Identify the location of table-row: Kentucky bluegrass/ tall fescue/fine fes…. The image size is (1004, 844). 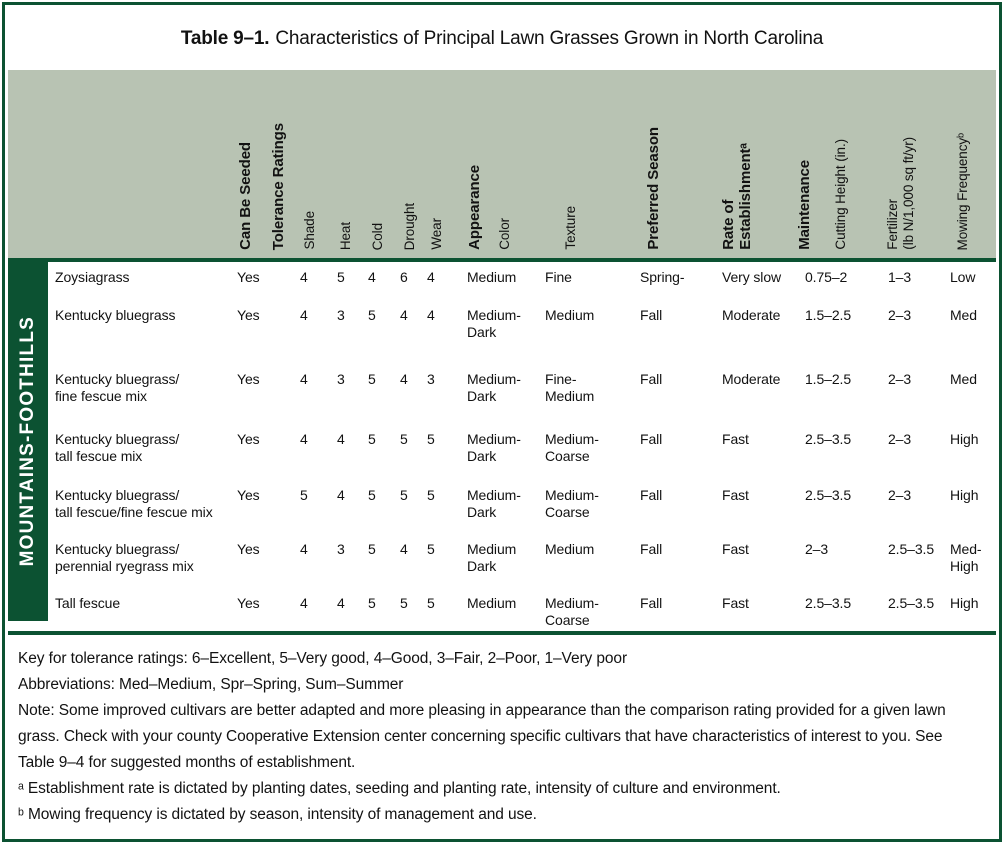
(525, 514).